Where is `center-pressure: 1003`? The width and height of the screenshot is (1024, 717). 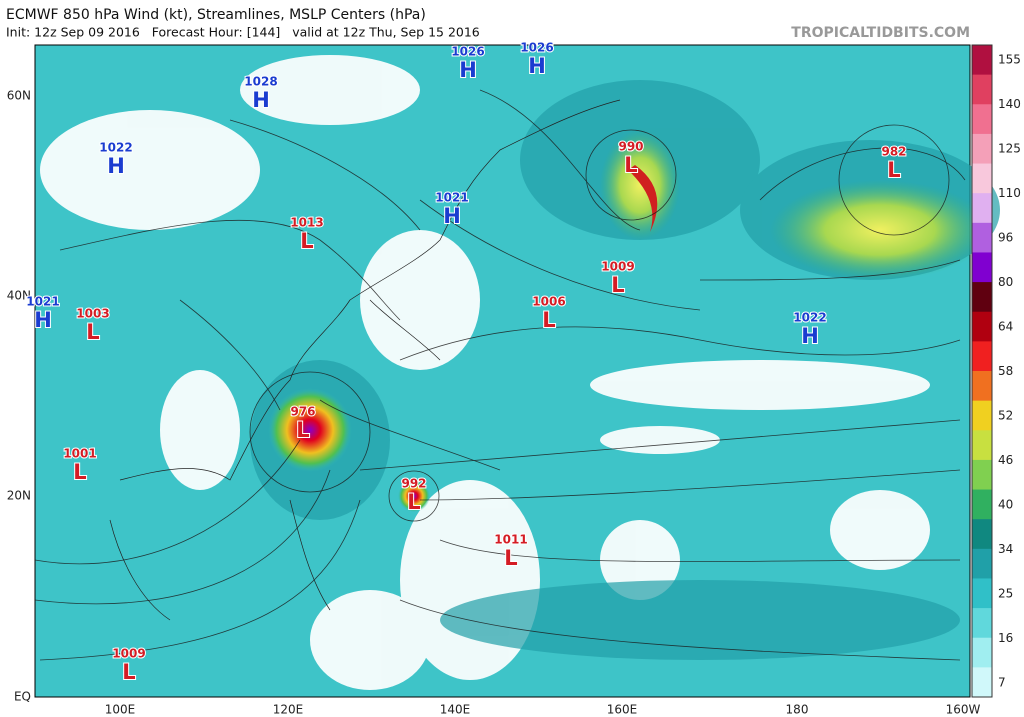 center-pressure: 1003 is located at coordinates (92, 314).